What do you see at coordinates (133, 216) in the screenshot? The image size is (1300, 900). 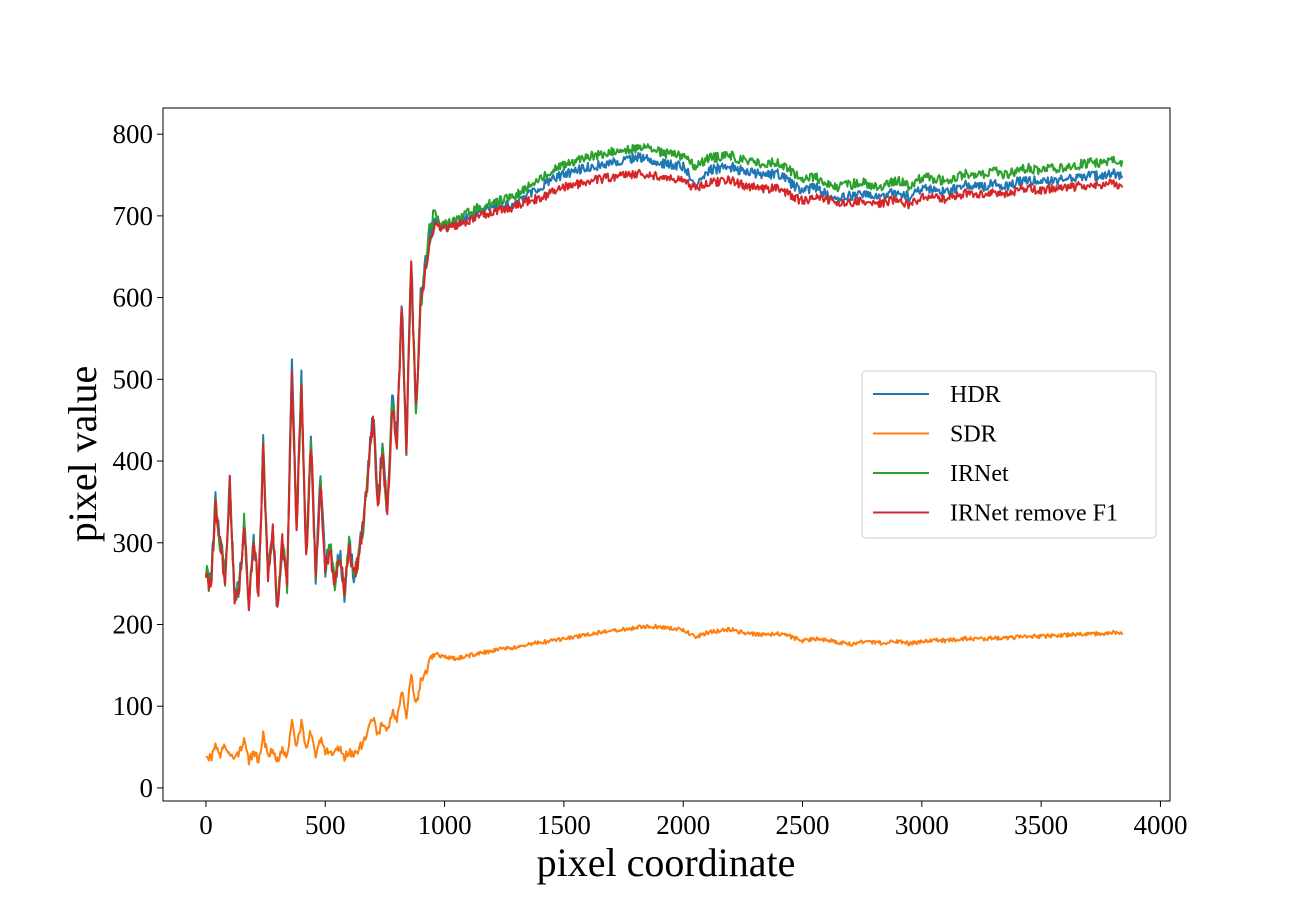 I see `y-tick-label: 700` at bounding box center [133, 216].